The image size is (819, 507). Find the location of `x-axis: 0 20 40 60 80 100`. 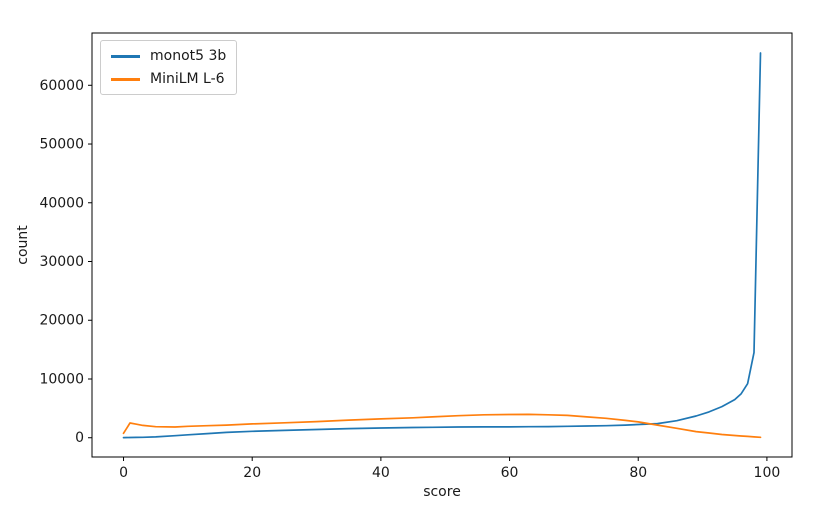

x-axis: 0 20 40 60 80 100 is located at coordinates (449, 469).